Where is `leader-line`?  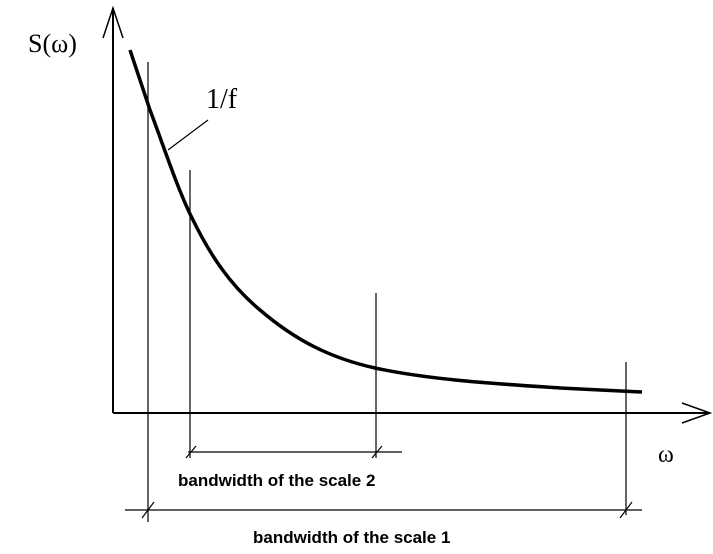 leader-line is located at coordinates (188, 135).